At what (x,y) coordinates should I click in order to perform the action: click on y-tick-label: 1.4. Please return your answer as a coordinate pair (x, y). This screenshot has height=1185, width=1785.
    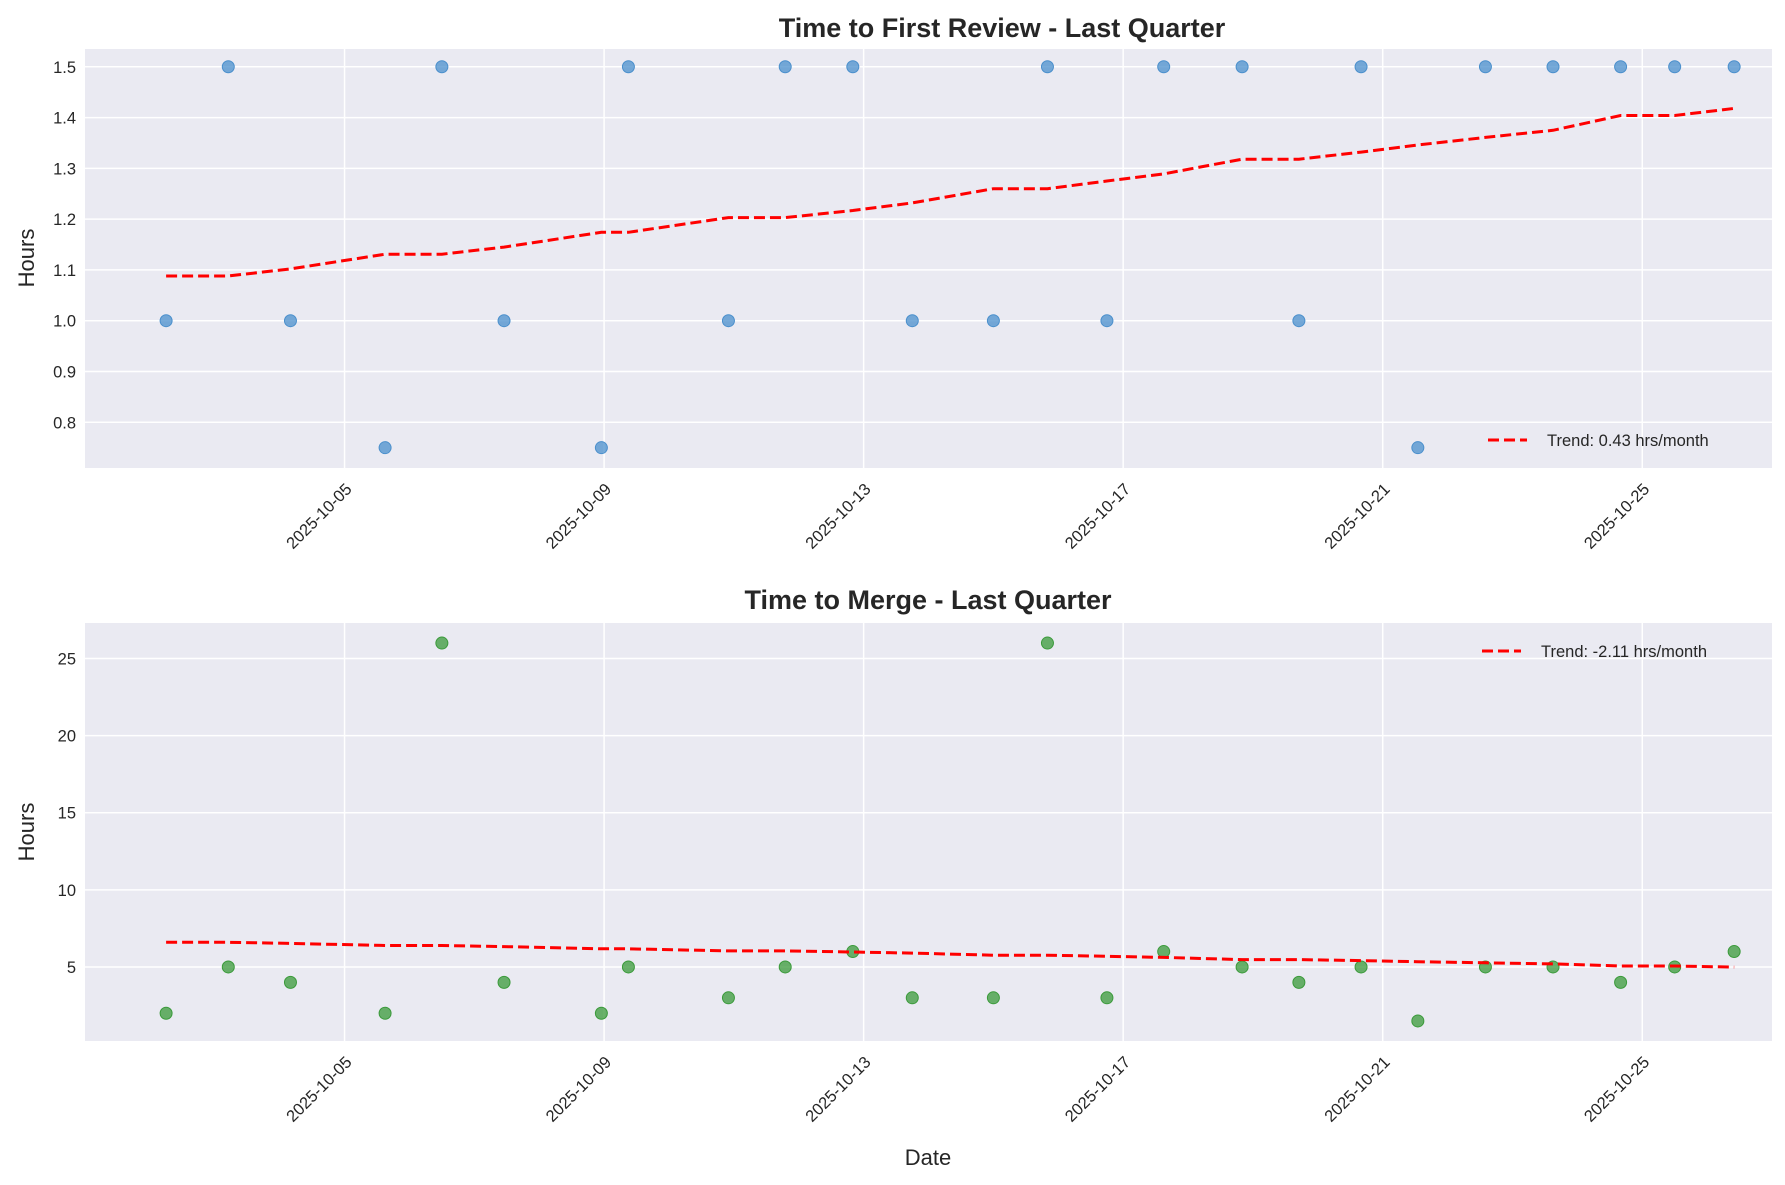
    Looking at the image, I should click on (64, 119).